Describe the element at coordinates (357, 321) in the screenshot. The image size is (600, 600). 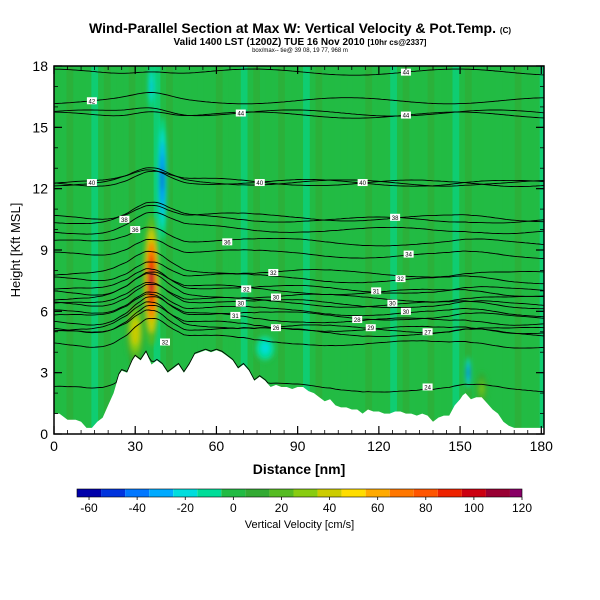
I see `theta-label-text: 28` at that location.